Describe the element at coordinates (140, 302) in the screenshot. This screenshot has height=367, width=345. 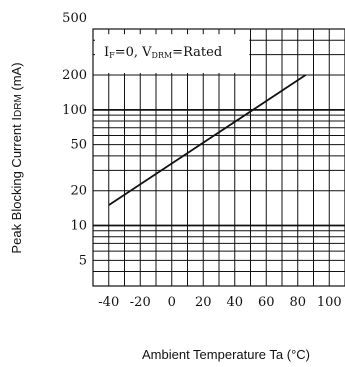
I see `x-tick-label: -20` at that location.